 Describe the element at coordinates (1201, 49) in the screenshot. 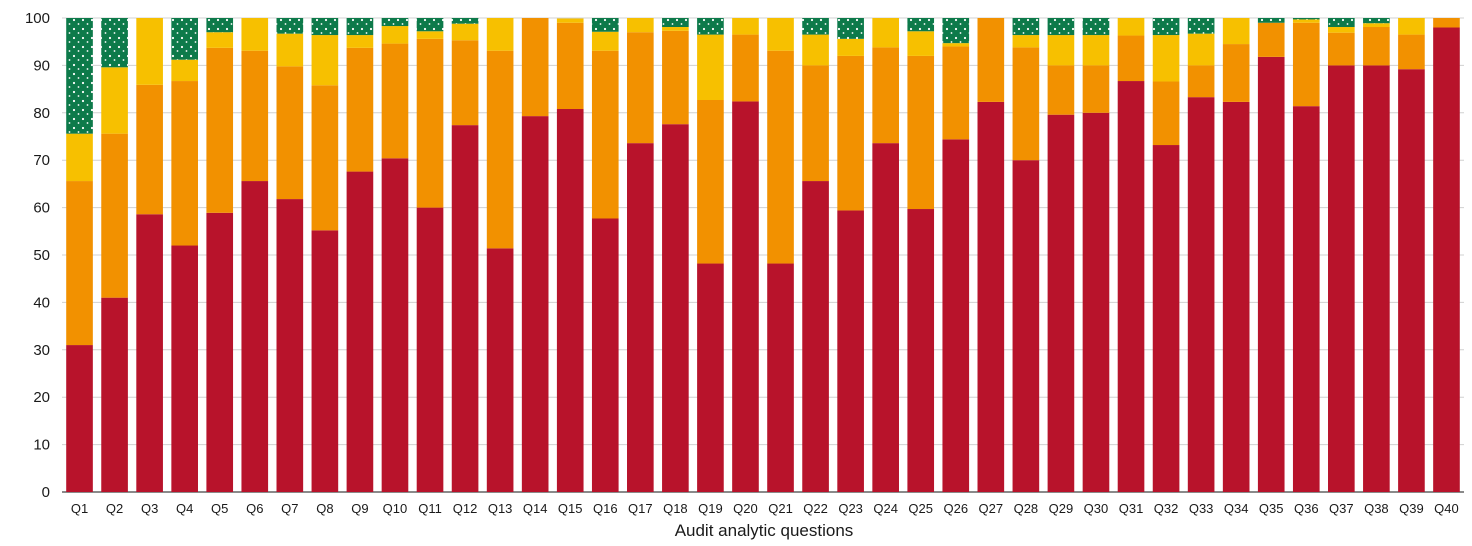

I see `bar-segment-q33-s3` at that location.